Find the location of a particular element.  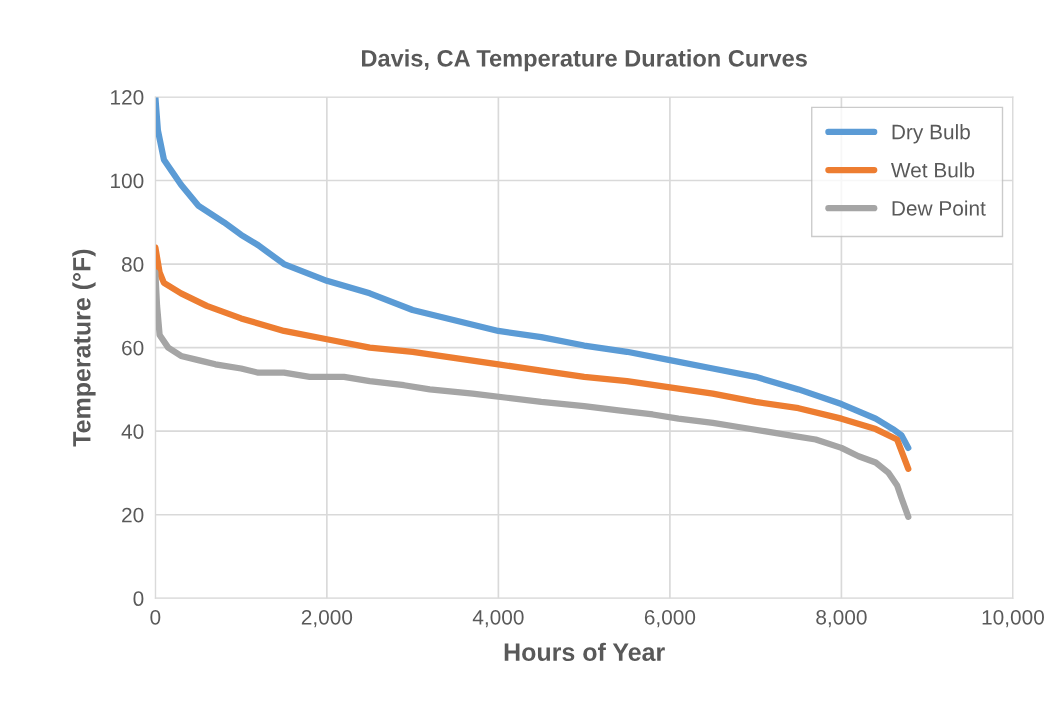

legend-label: Wet Bulb is located at coordinates (932, 170).